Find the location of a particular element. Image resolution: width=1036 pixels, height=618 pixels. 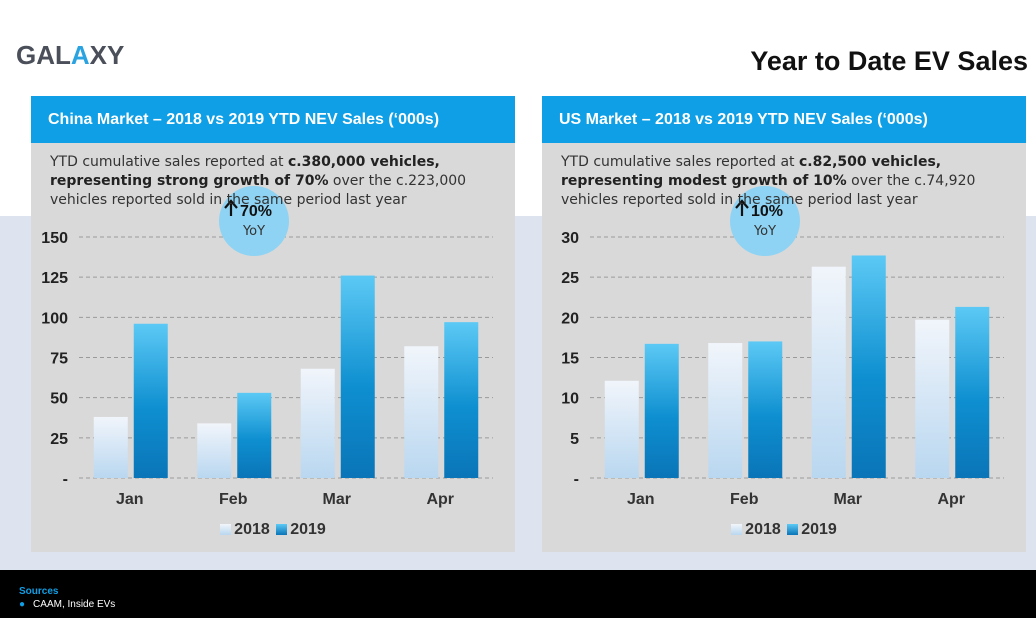

y-tick-label: 50 is located at coordinates (59, 399).